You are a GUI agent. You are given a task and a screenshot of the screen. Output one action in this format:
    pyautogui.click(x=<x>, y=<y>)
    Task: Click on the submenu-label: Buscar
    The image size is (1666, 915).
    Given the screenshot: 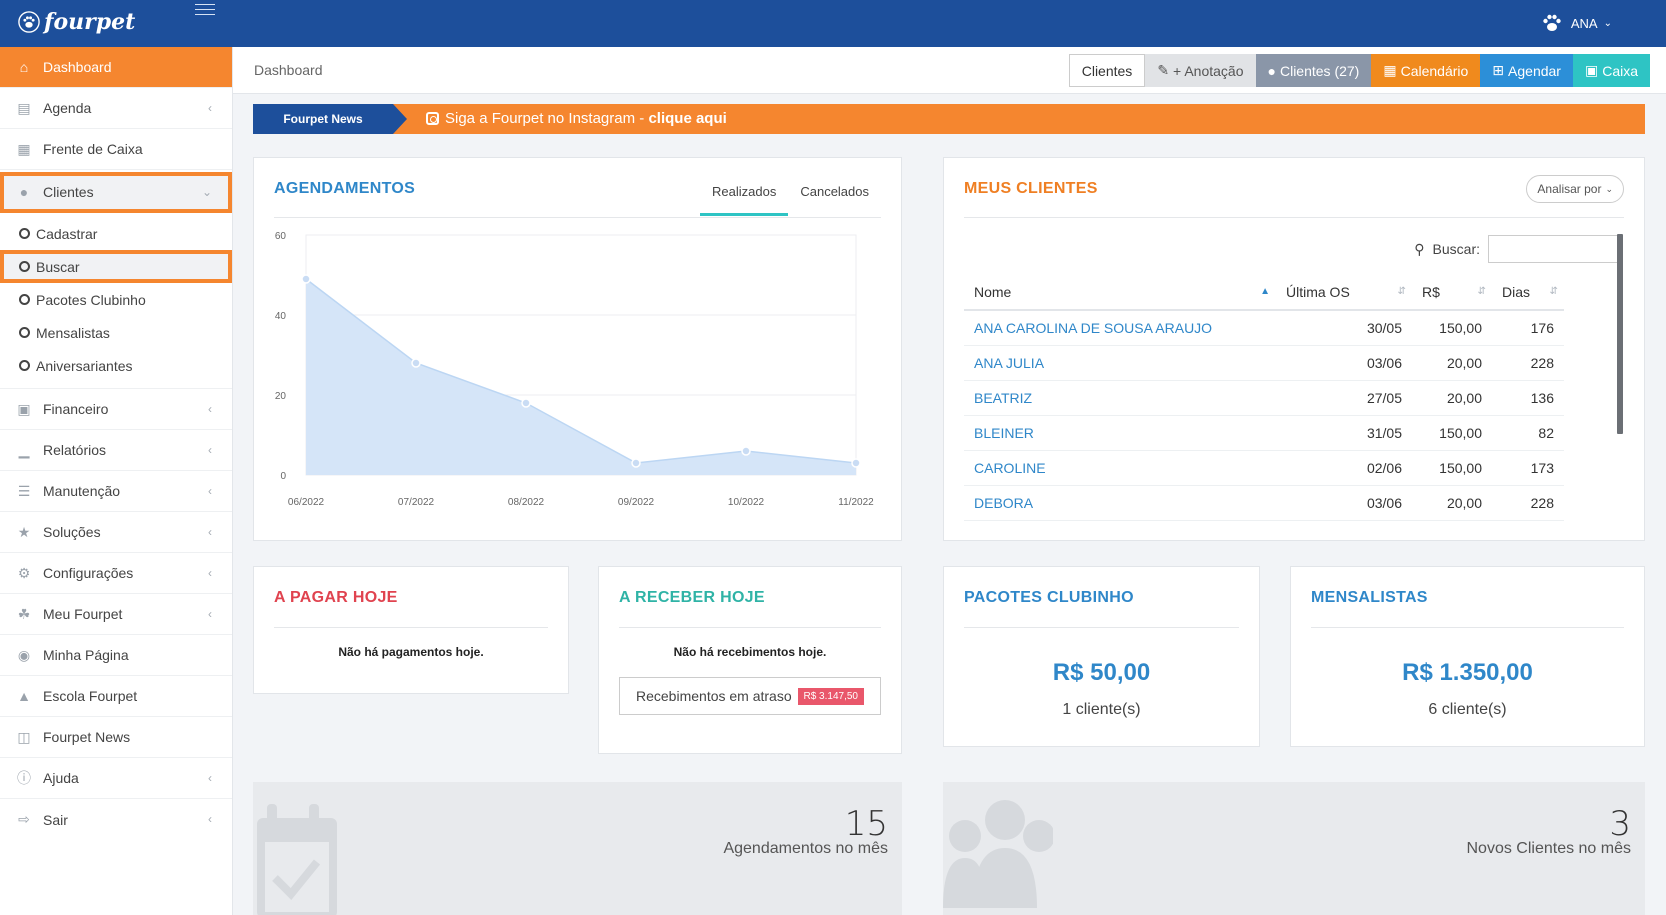 What is the action you would take?
    pyautogui.click(x=58, y=266)
    